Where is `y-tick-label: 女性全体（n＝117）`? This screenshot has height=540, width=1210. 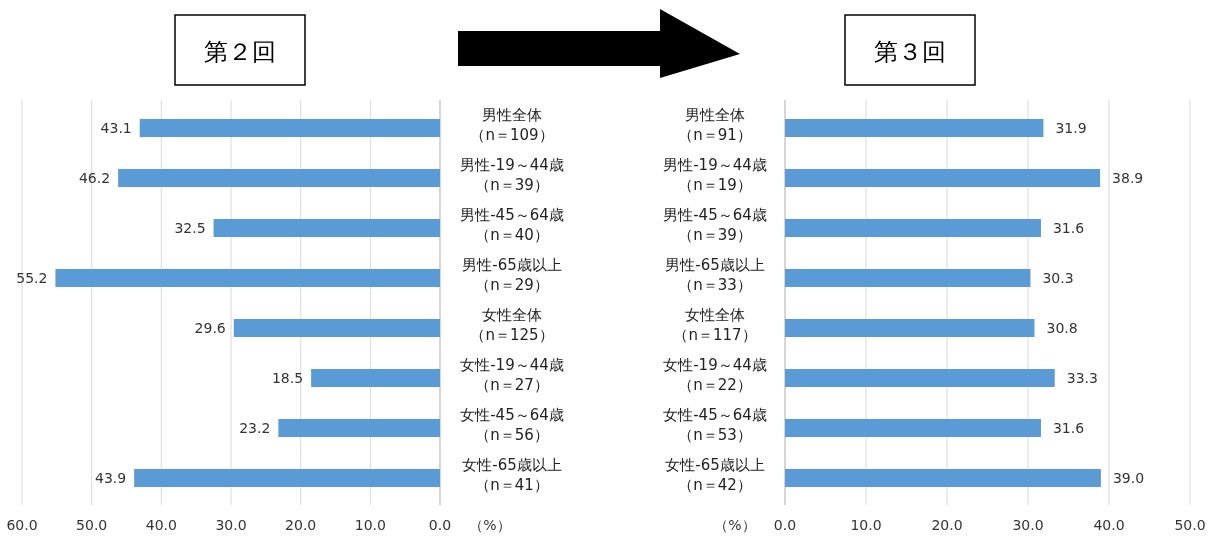
y-tick-label: 女性全体（n＝117） is located at coordinates (715, 325).